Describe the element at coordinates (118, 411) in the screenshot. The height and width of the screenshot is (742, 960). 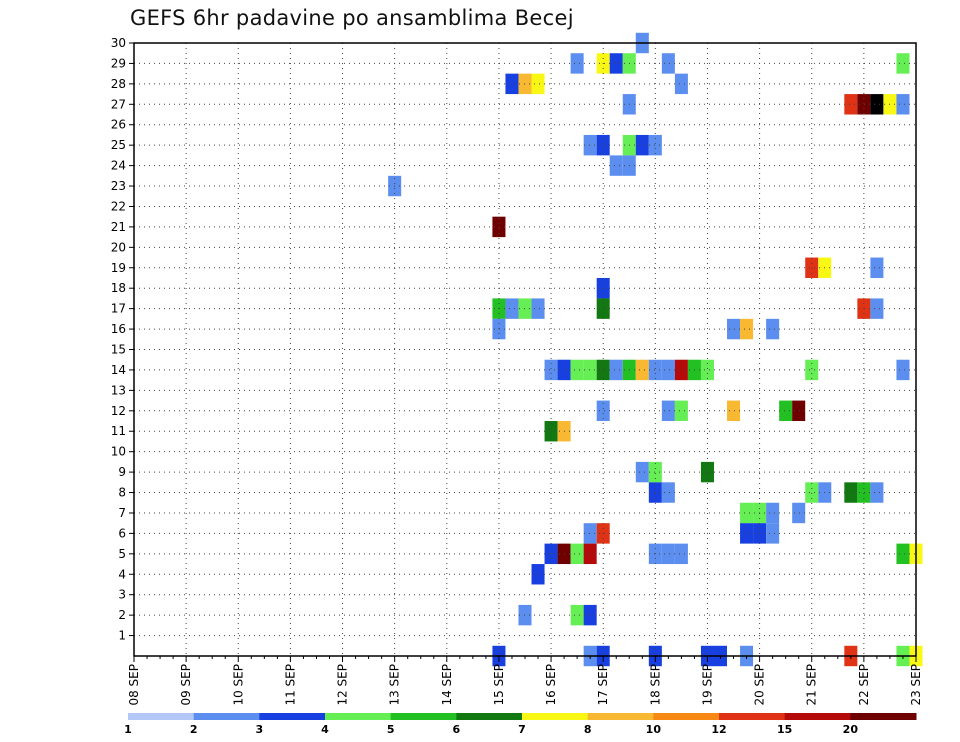
I see `y-tick-label: 12` at that location.